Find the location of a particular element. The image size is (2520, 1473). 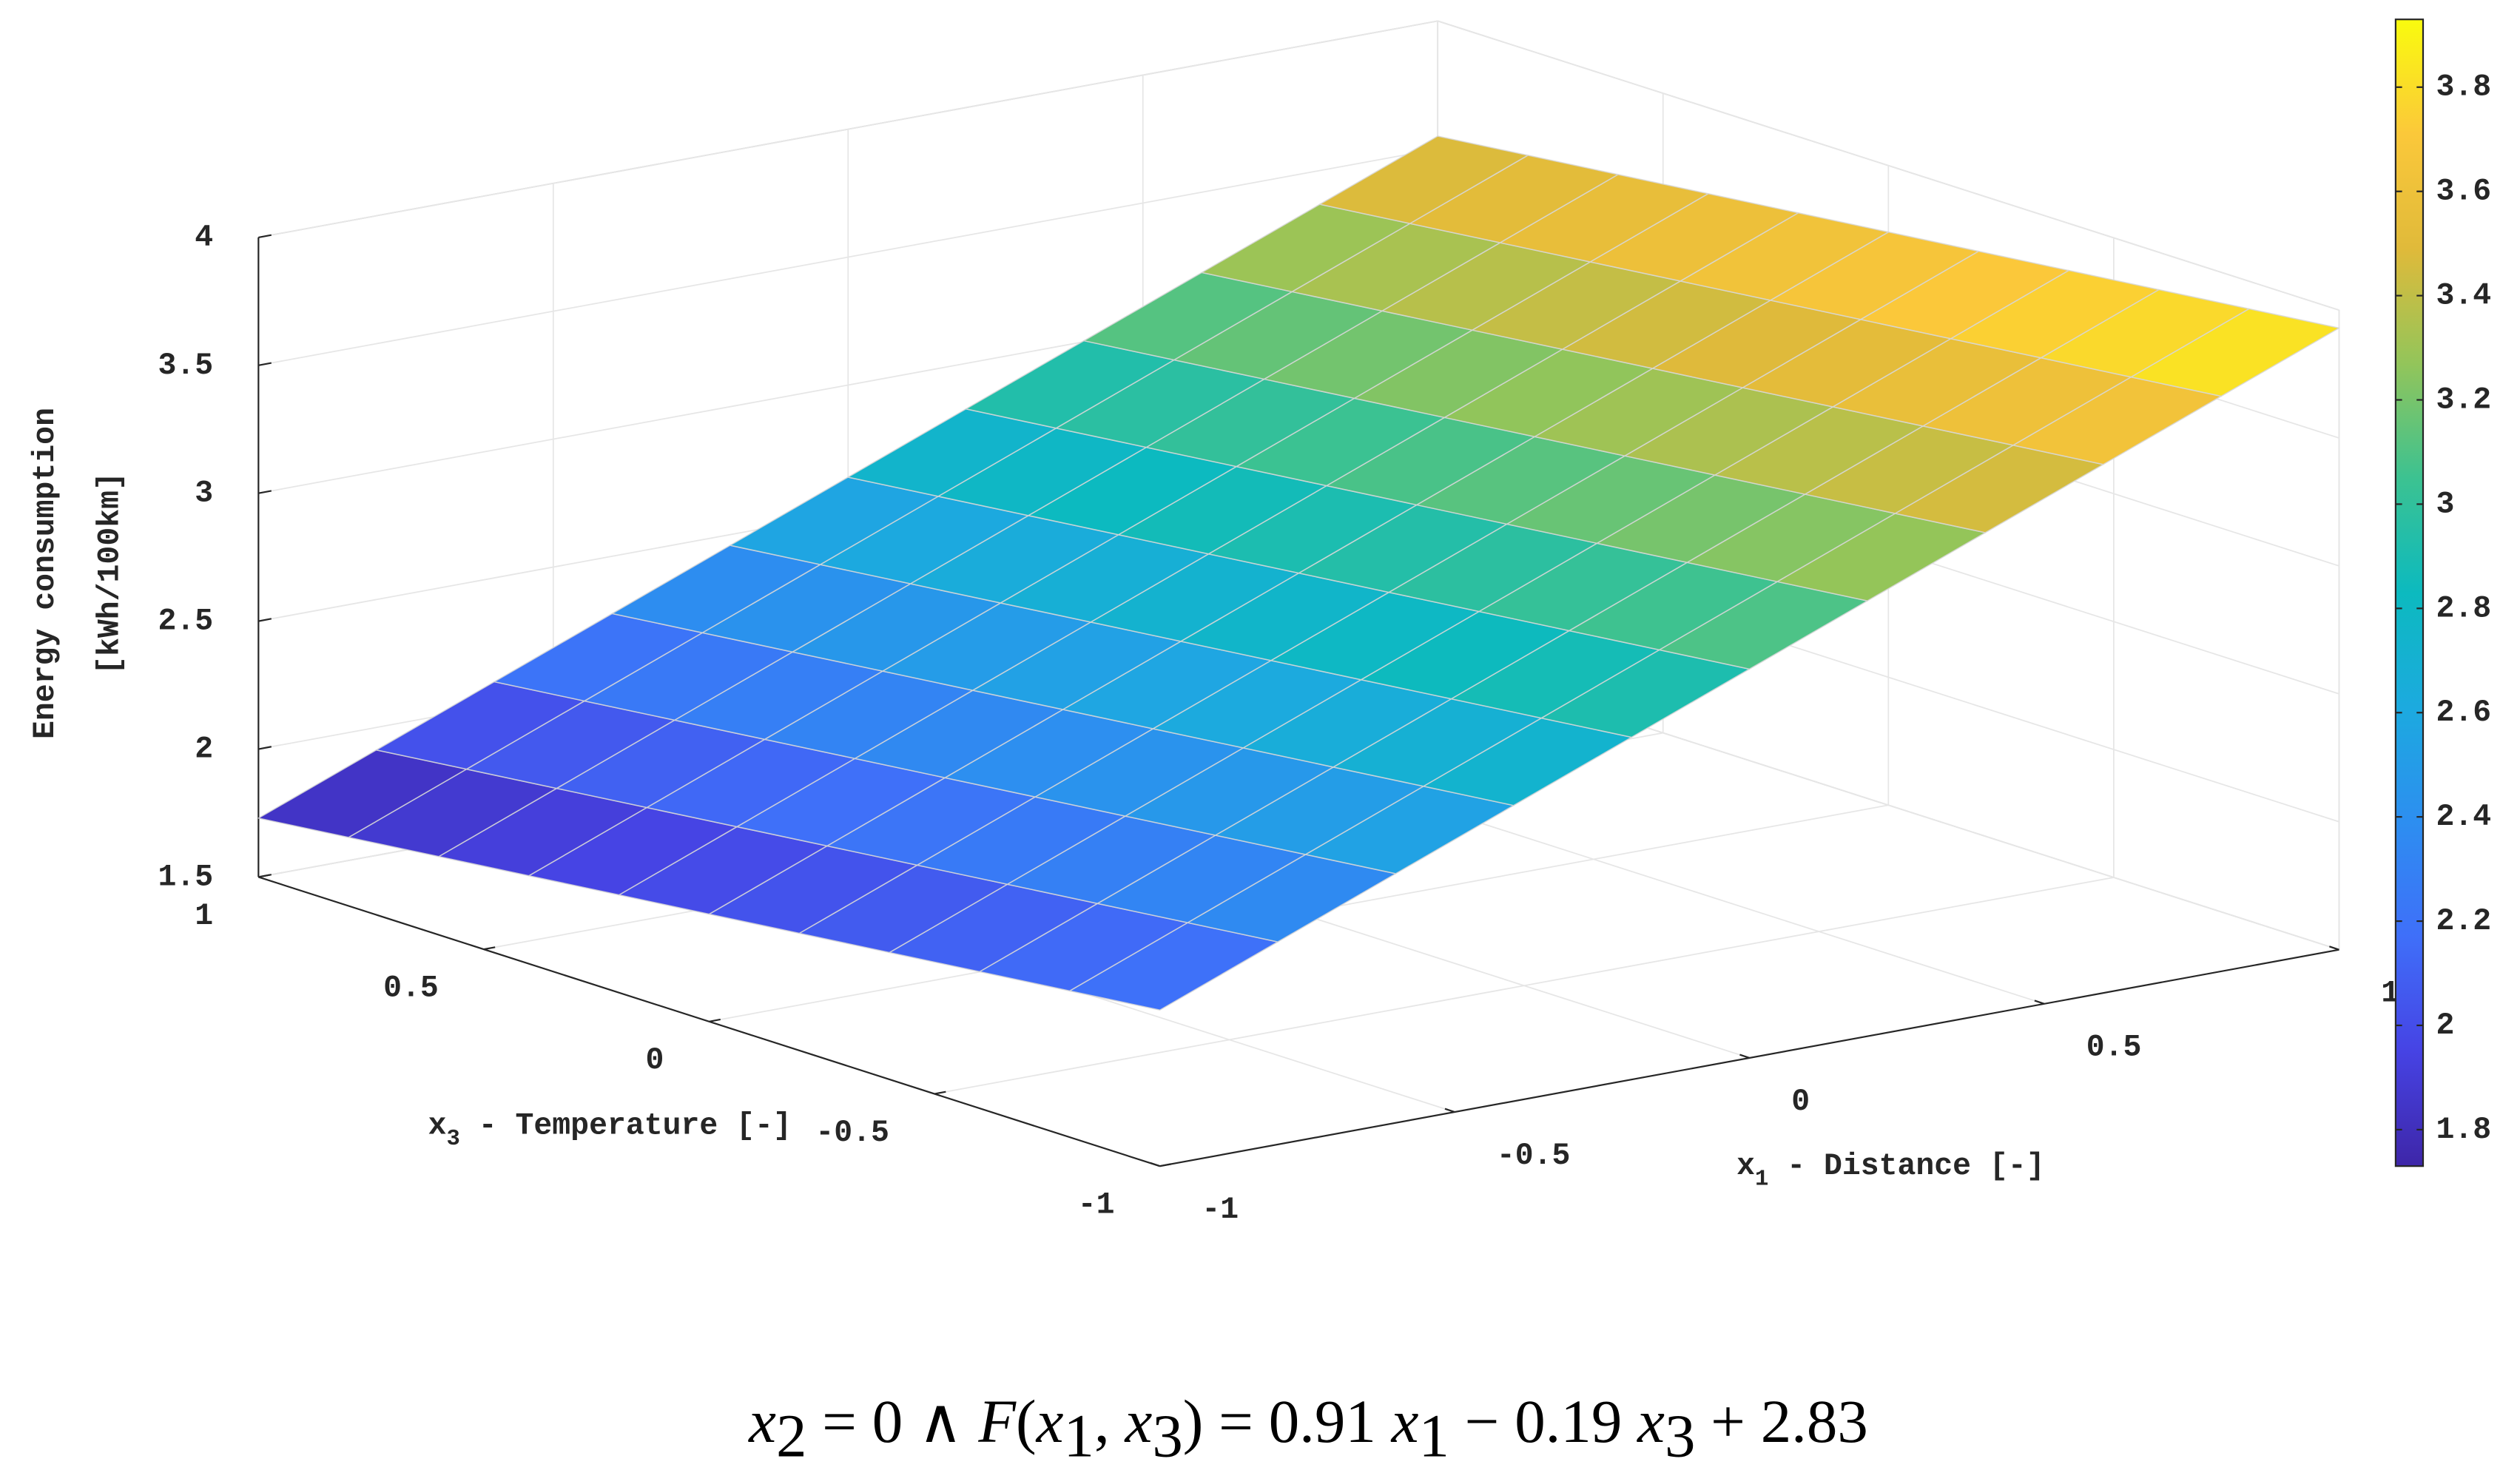

colorbar-tick-label: 1.8 is located at coordinates (2463, 1130).